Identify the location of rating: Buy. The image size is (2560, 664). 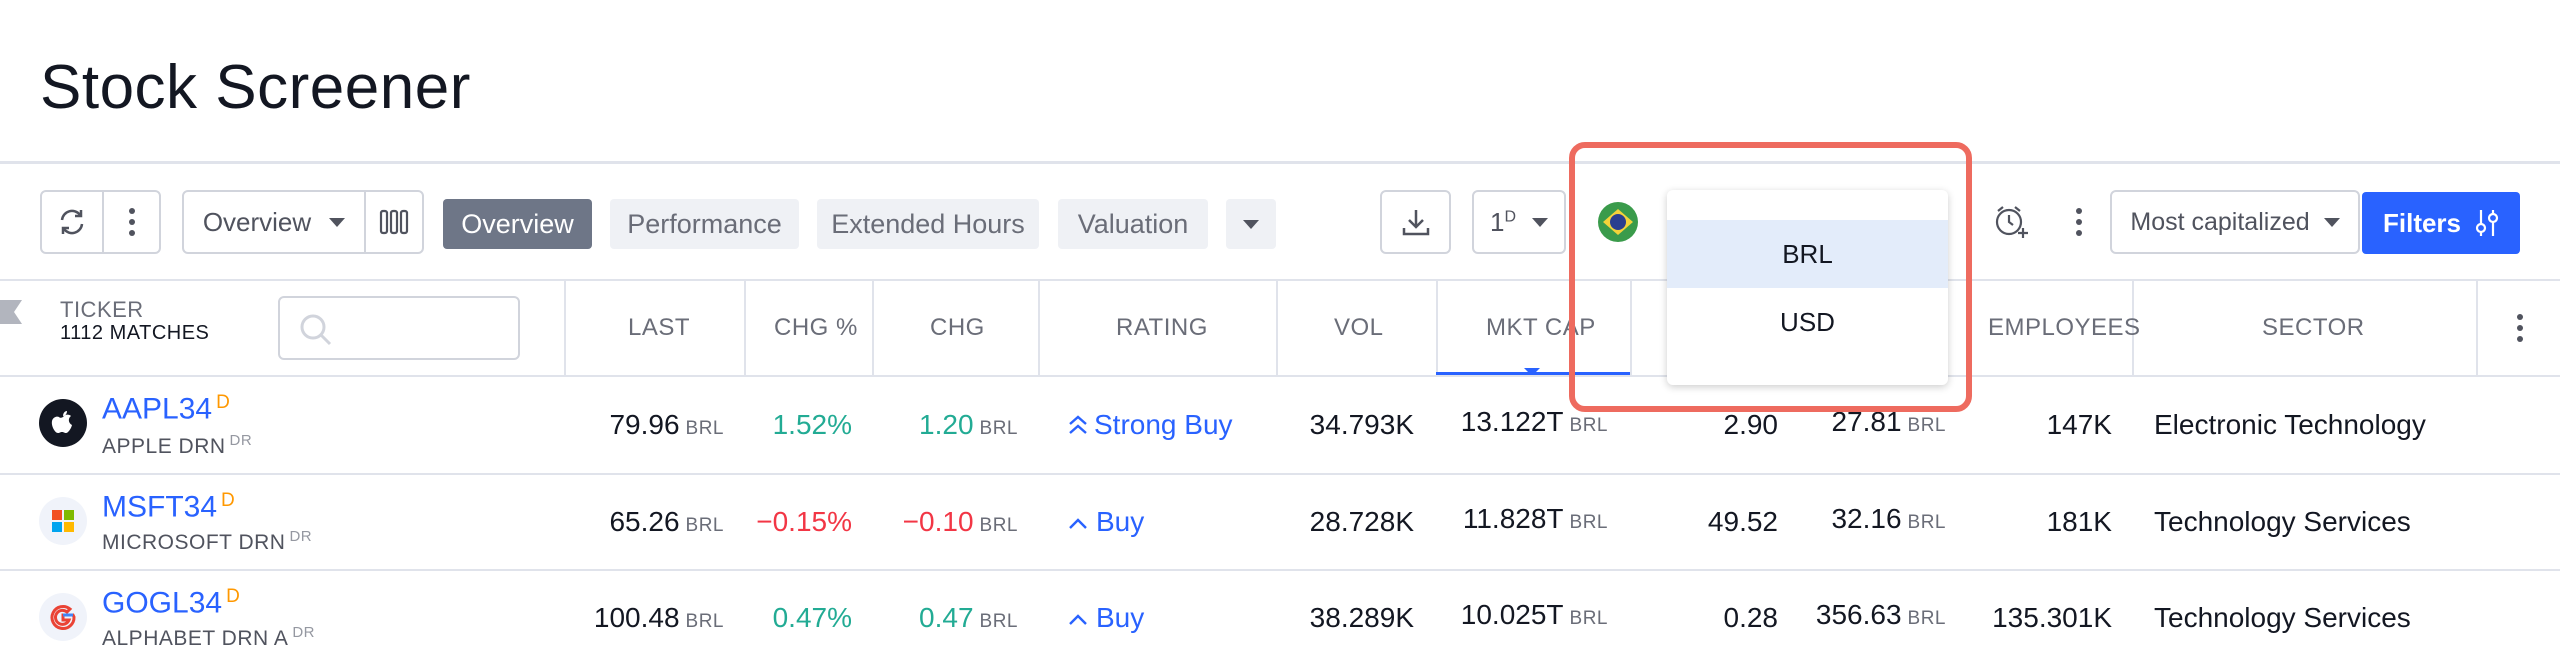
(1106, 618).